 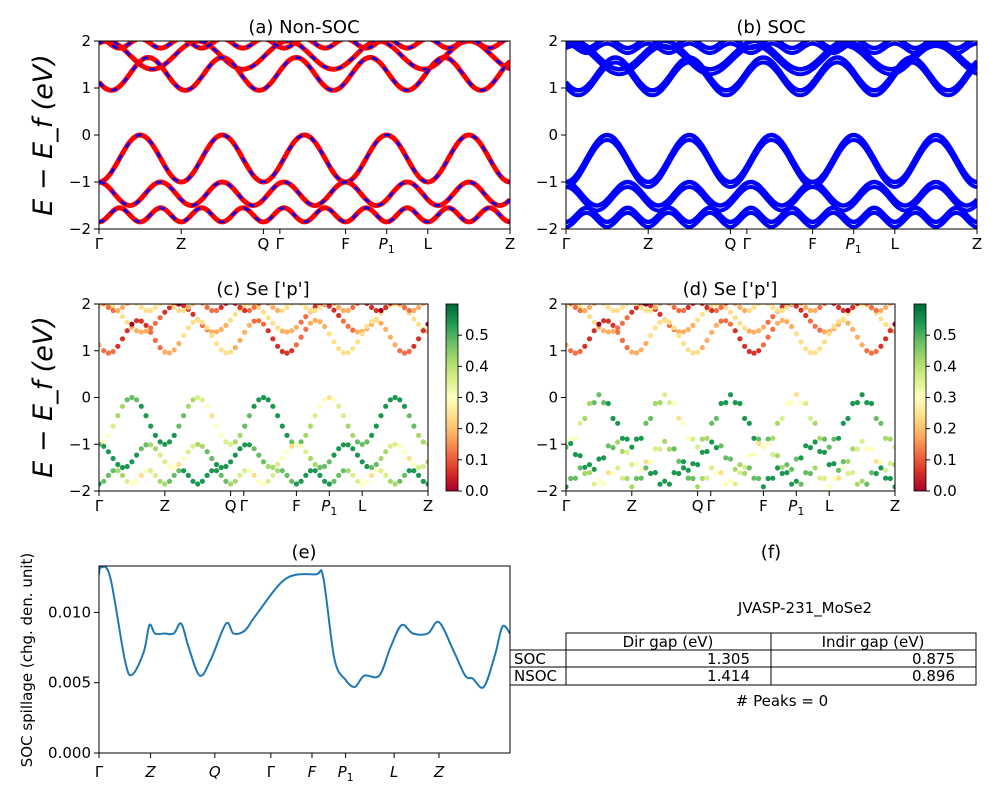 I want to click on band-line-soc-split, so click(x=771, y=219).